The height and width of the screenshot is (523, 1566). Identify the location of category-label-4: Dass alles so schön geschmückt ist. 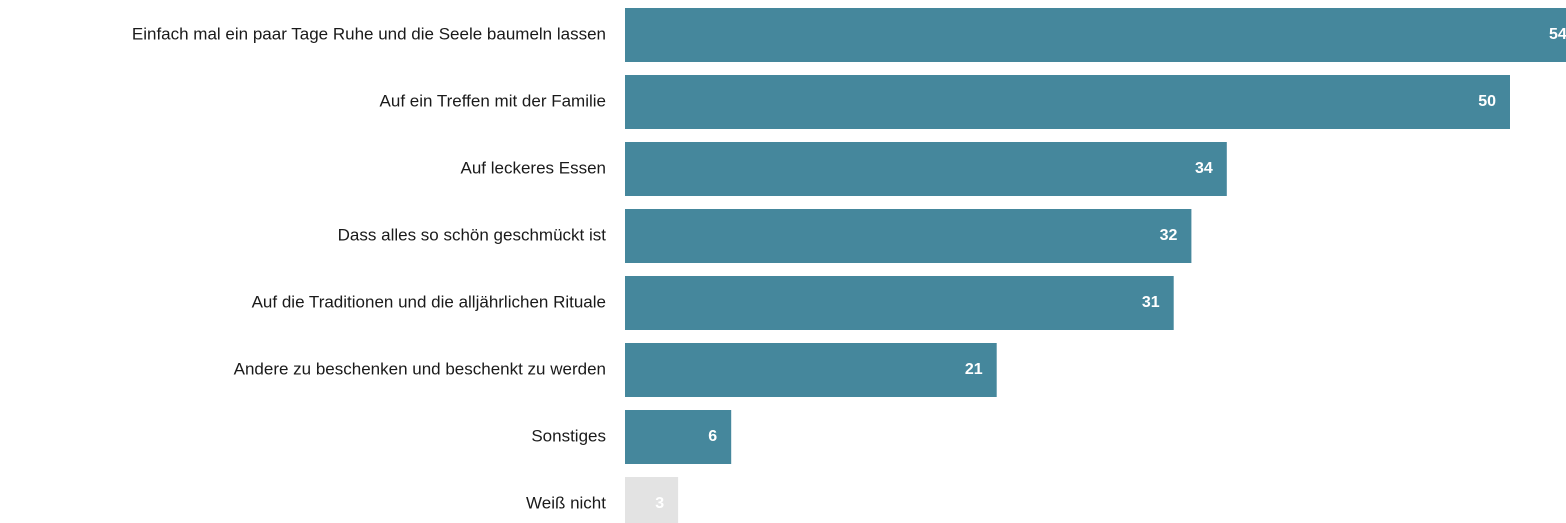
(472, 234).